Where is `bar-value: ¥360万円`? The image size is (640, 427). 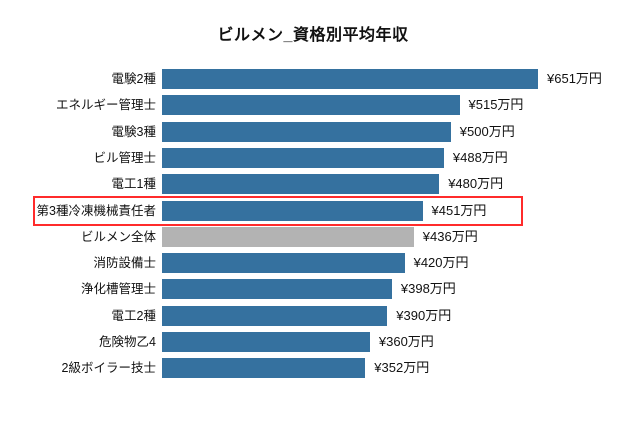 bar-value: ¥360万円 is located at coordinates (406, 341).